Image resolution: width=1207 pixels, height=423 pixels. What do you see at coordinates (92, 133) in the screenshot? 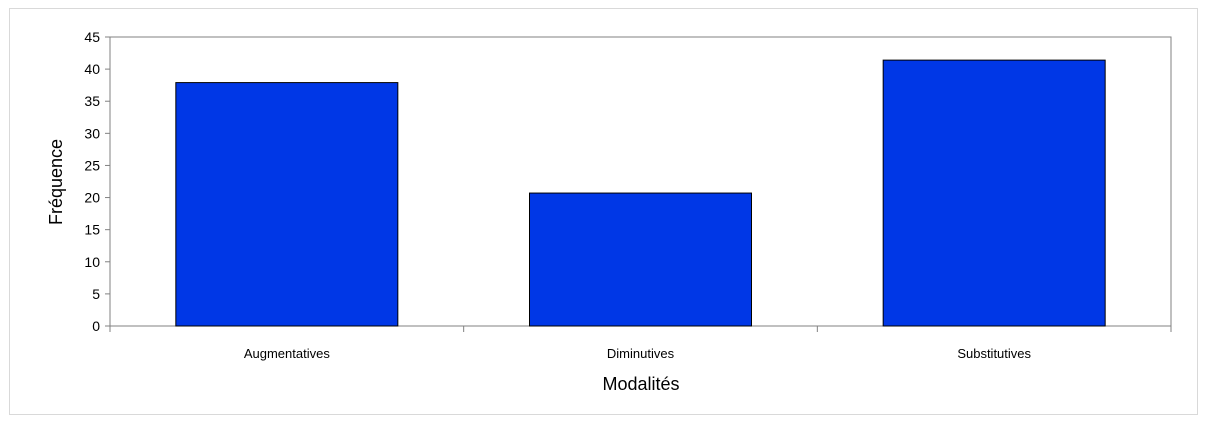
I see `y-tick-label: 30` at bounding box center [92, 133].